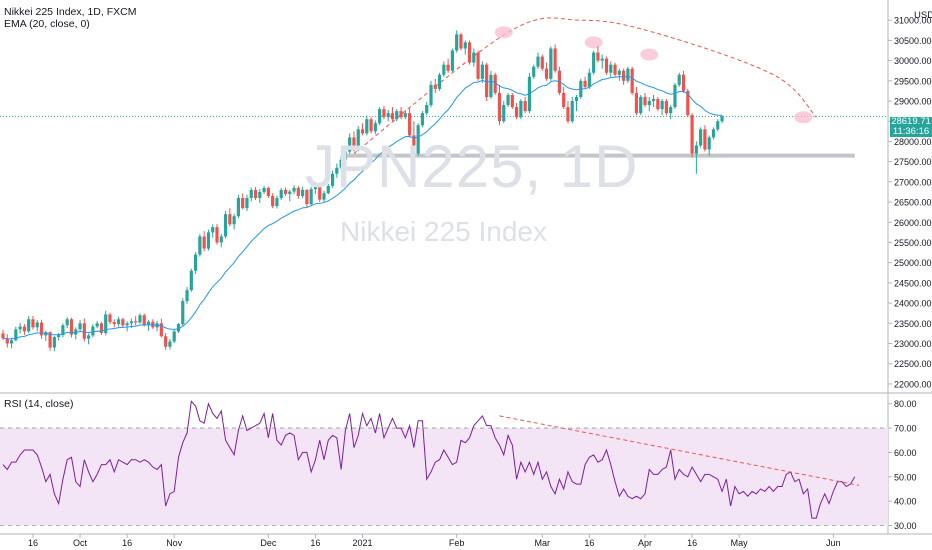  Describe the element at coordinates (905, 453) in the screenshot. I see `rsi-tick-label: 60.00` at that location.